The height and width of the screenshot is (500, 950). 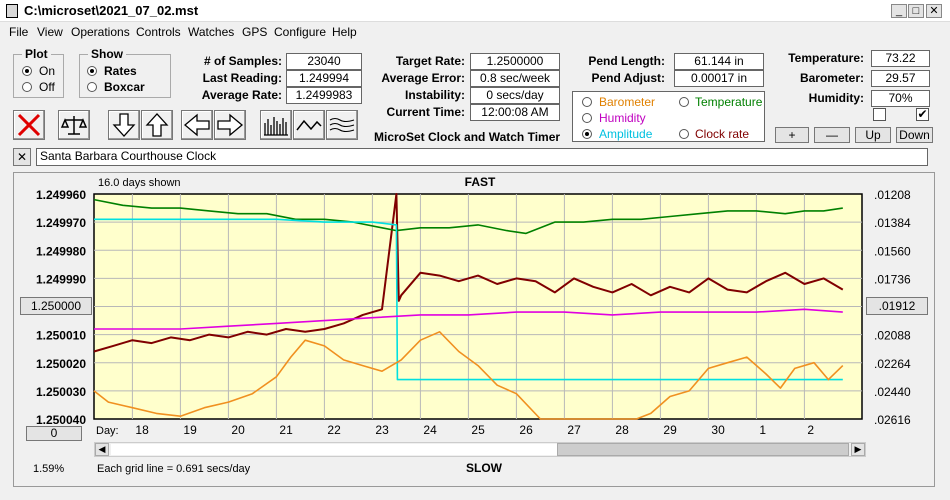 I want to click on clear-button, so click(x=29, y=125).